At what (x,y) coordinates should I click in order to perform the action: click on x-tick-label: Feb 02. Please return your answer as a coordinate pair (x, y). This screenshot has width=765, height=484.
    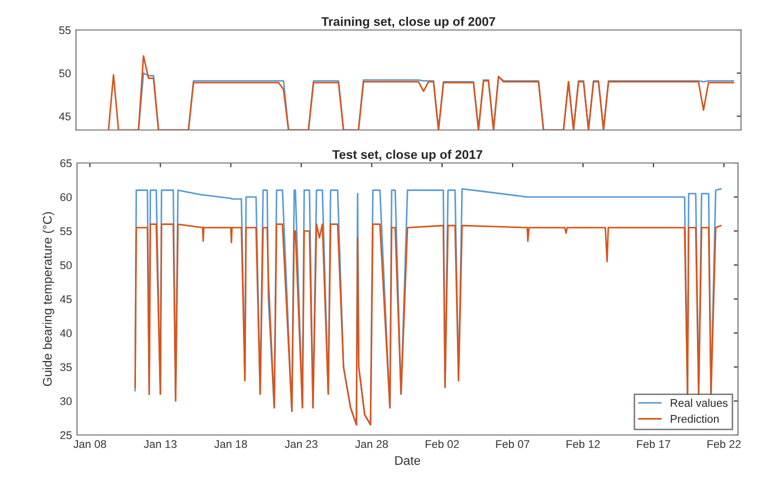
    Looking at the image, I should click on (442, 444).